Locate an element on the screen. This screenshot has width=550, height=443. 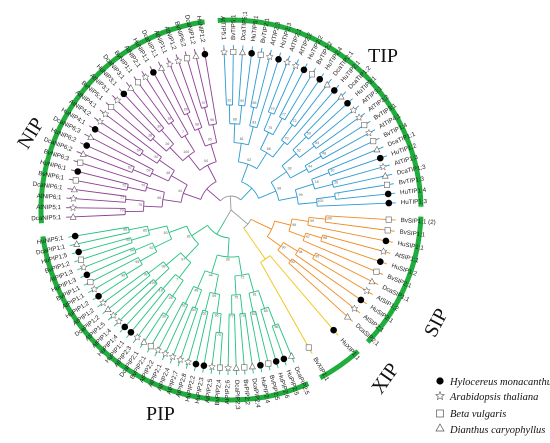
bootstrap-value: 48 is located at coordinates (168, 173).